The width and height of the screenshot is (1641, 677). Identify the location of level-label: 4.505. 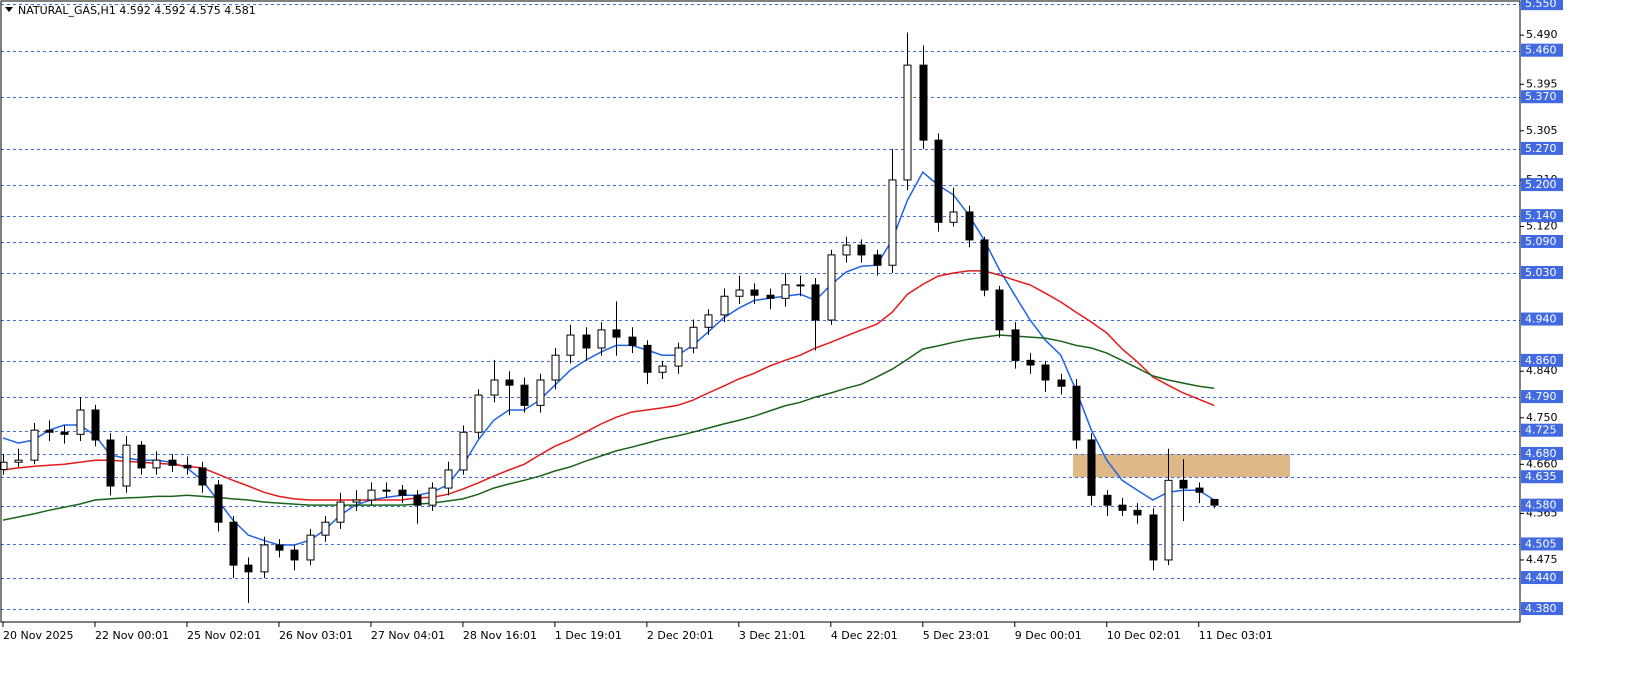
(1541, 543).